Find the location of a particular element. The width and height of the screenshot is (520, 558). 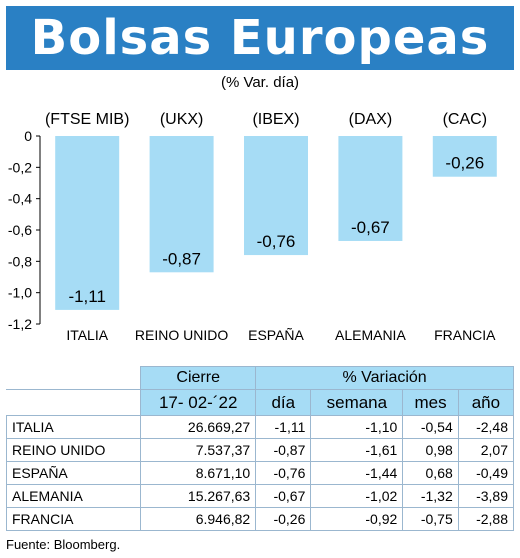

row-name: ALEMANIA is located at coordinates (73, 496).